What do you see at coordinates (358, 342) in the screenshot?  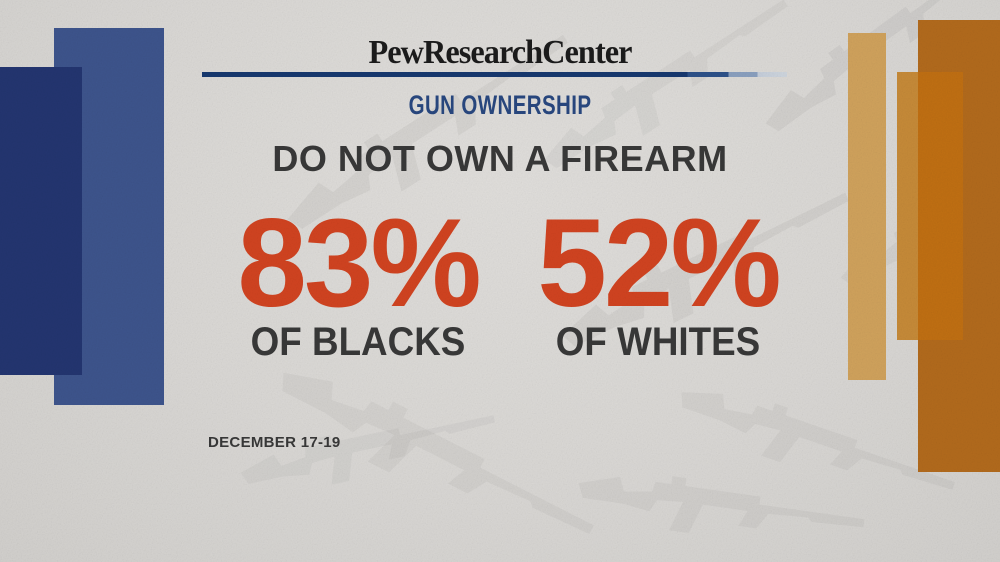 I see `stat-label-blacks: OF BLACKS` at bounding box center [358, 342].